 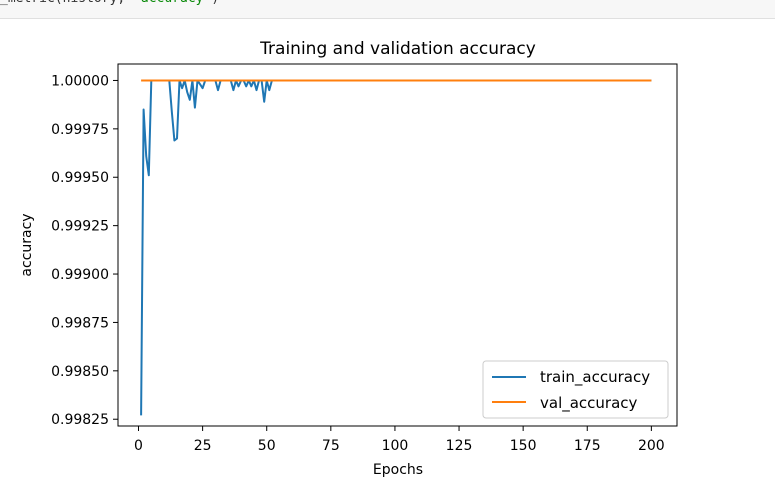 I want to click on code-cell-strip: _metric(history, 'accuracy'), so click(x=387, y=9).